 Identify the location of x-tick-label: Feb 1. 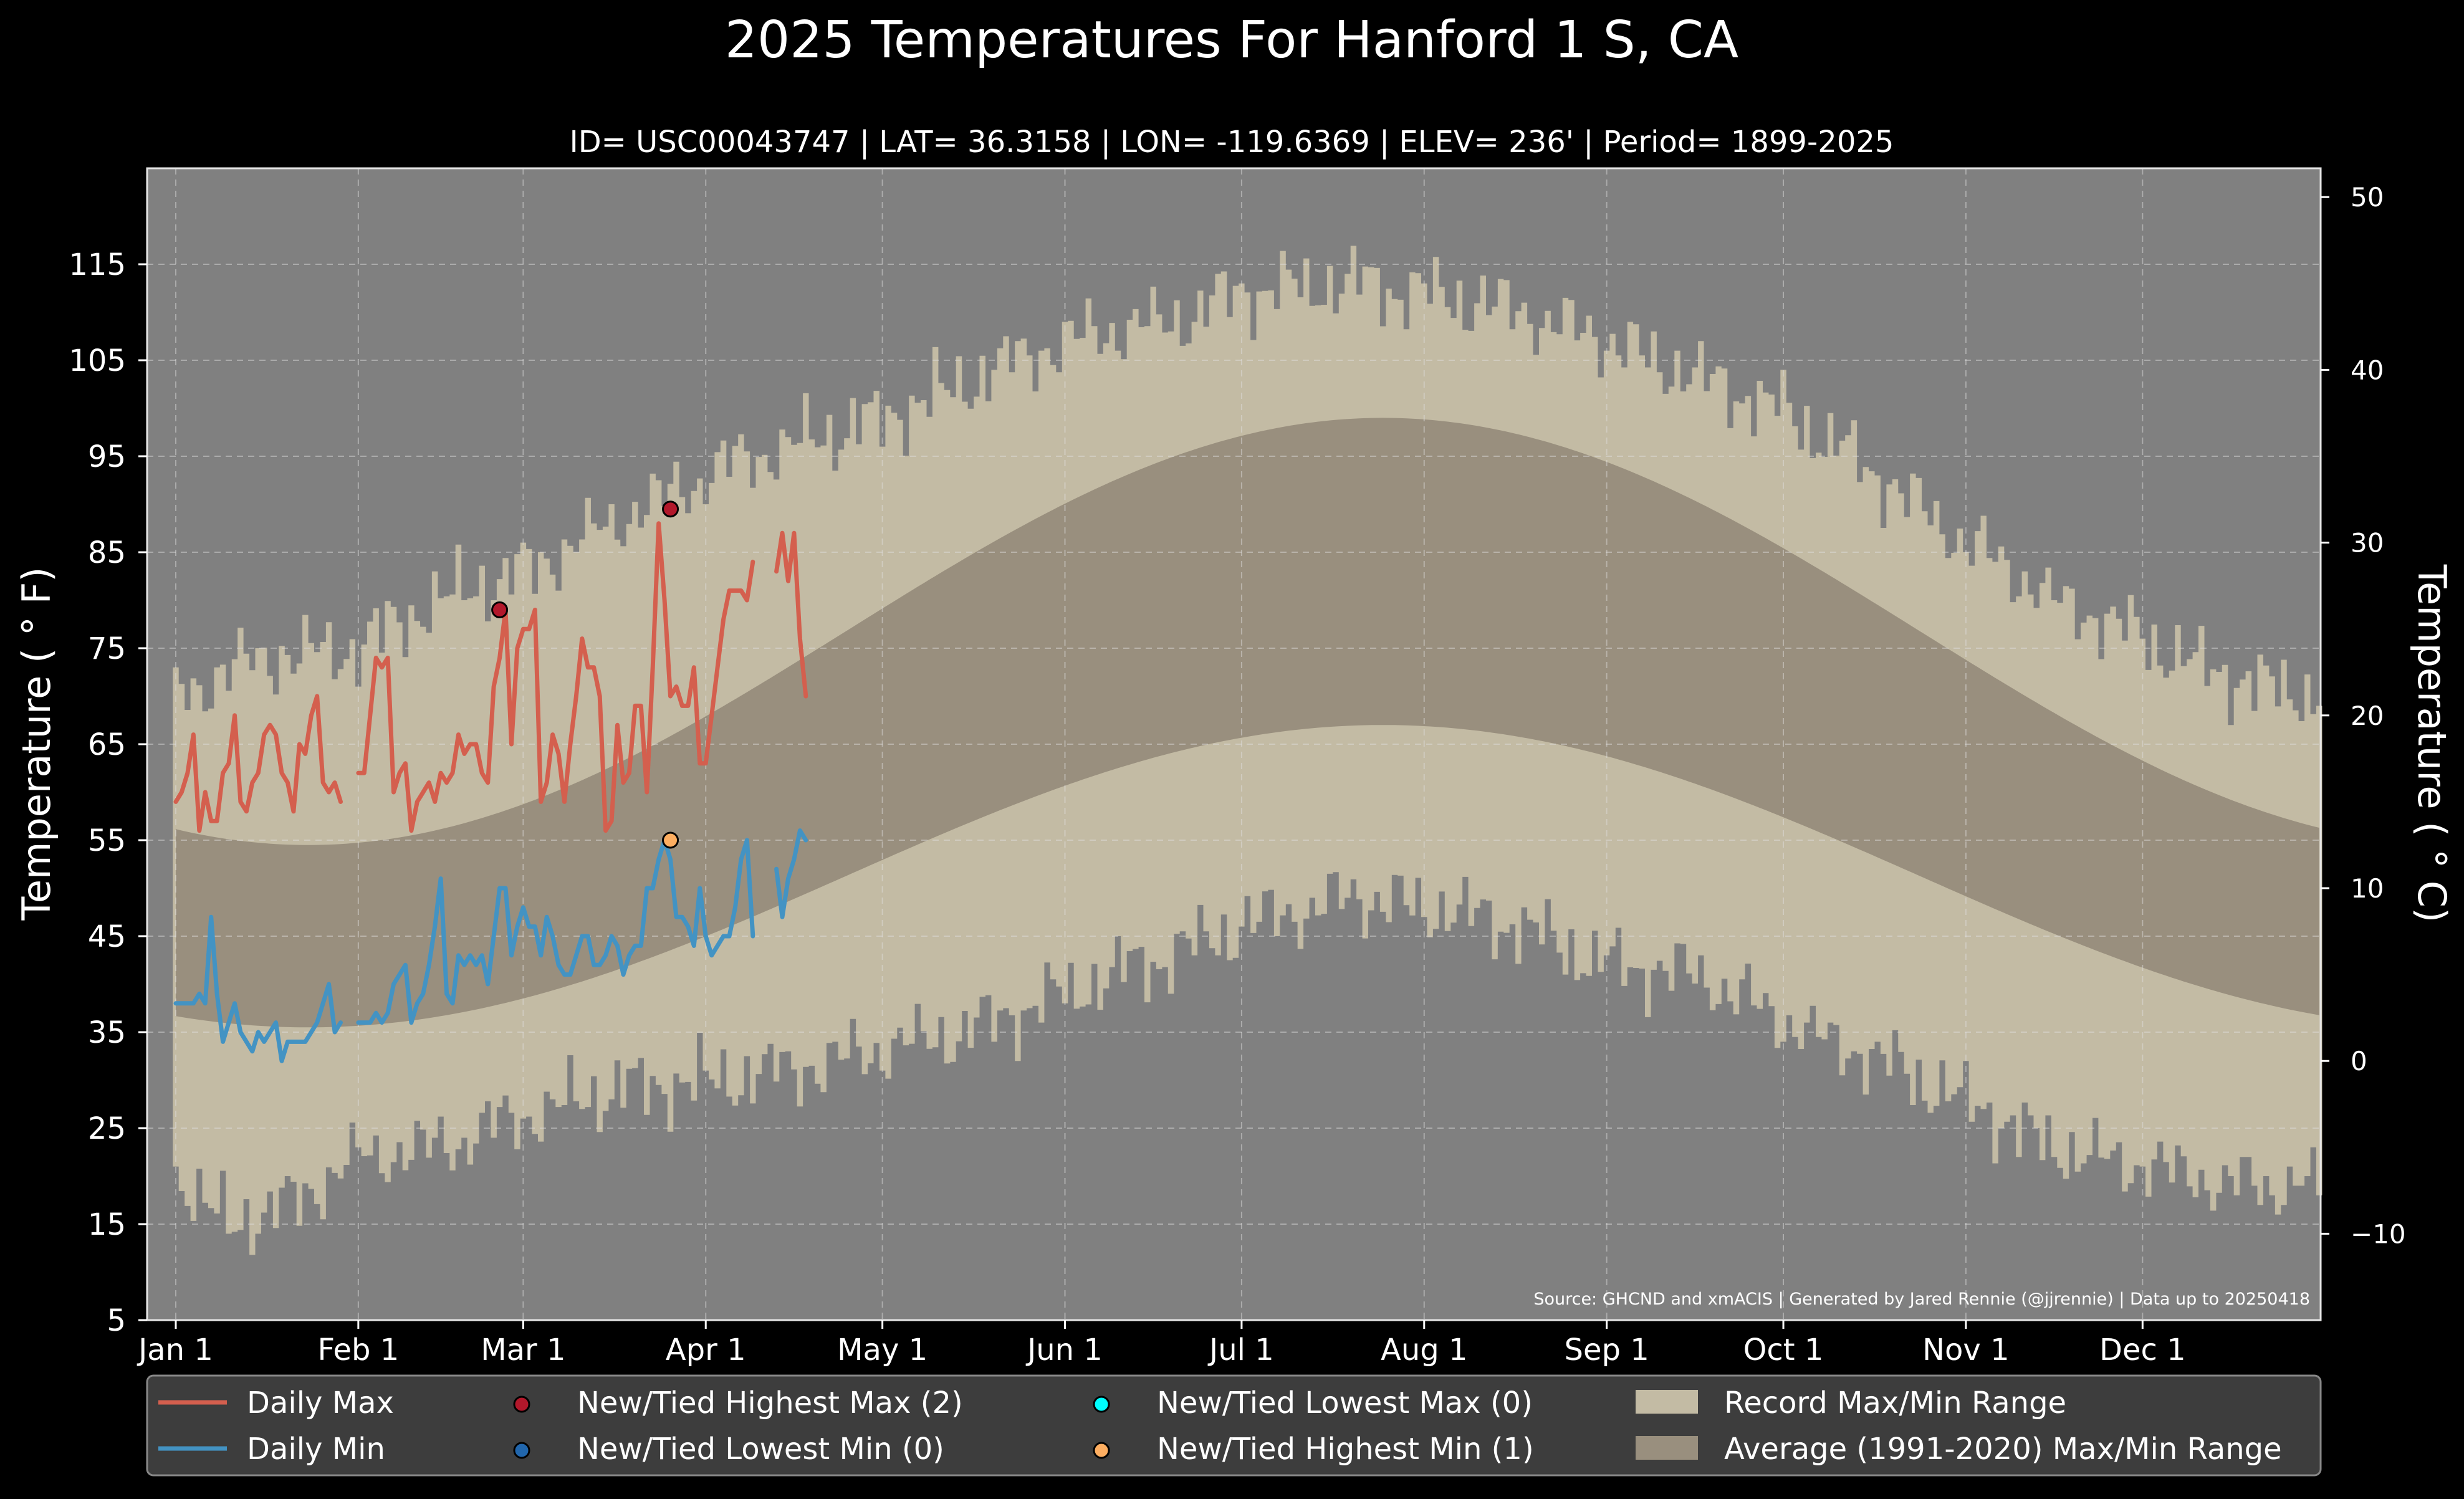
(358, 1350).